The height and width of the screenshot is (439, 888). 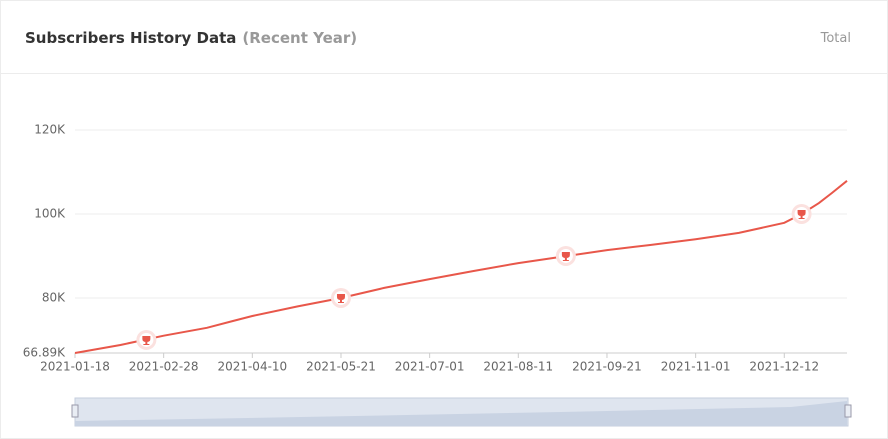 I want to click on y-tick-label: 120K, so click(x=50, y=130).